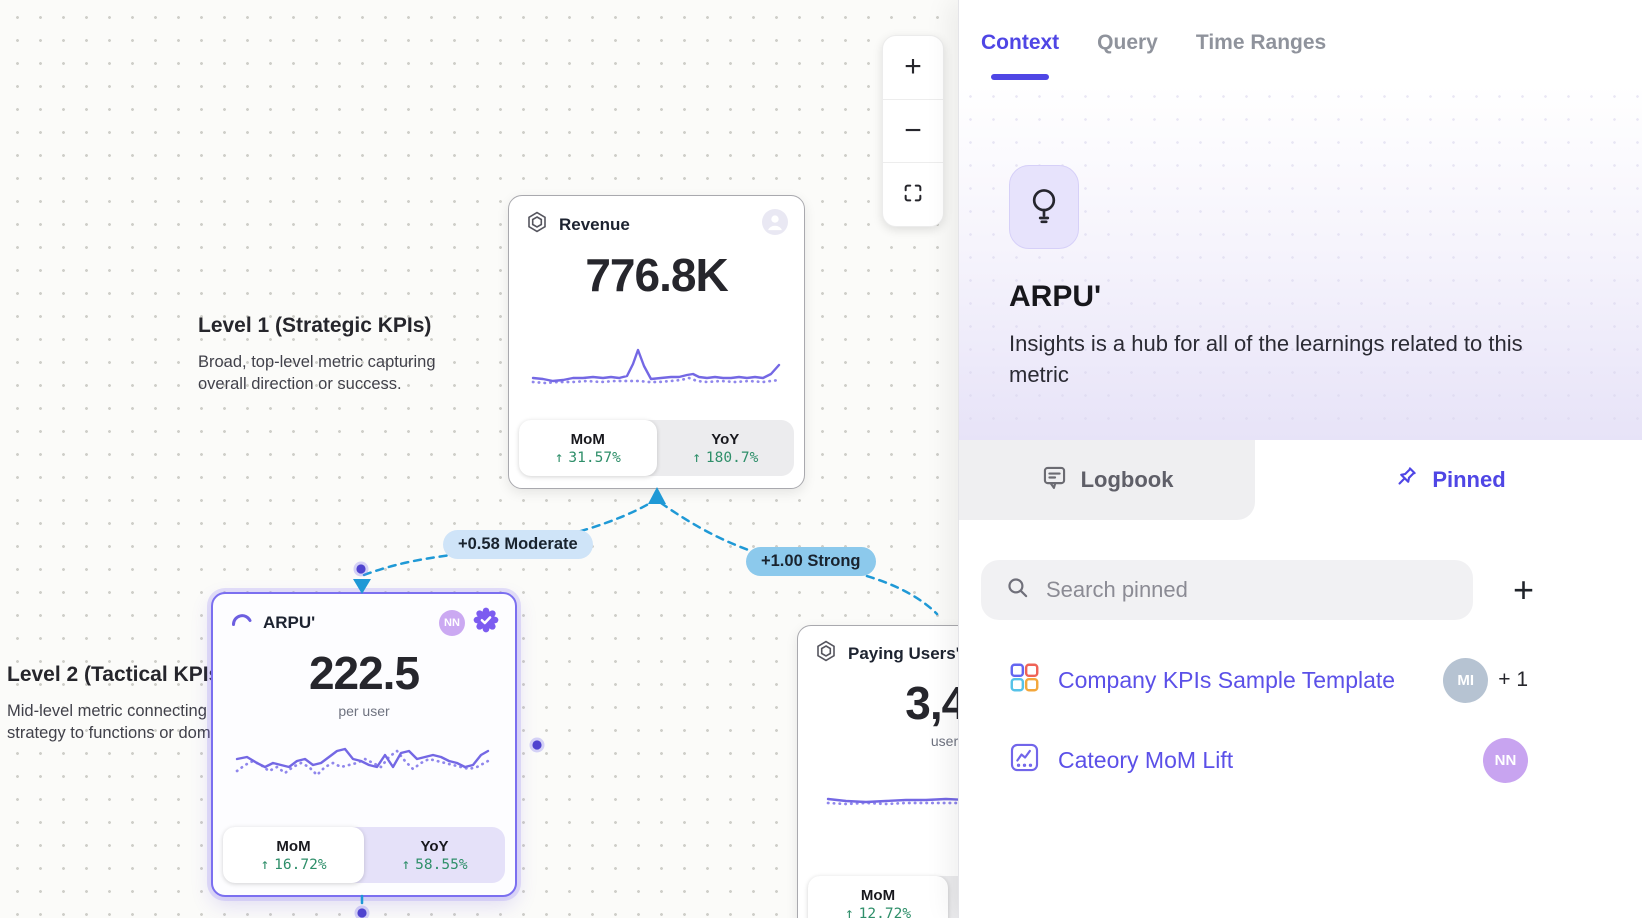 This screenshot has width=1642, height=918. Describe the element at coordinates (364, 616) in the screenshot. I see `card-header: ARPU' NN` at that location.